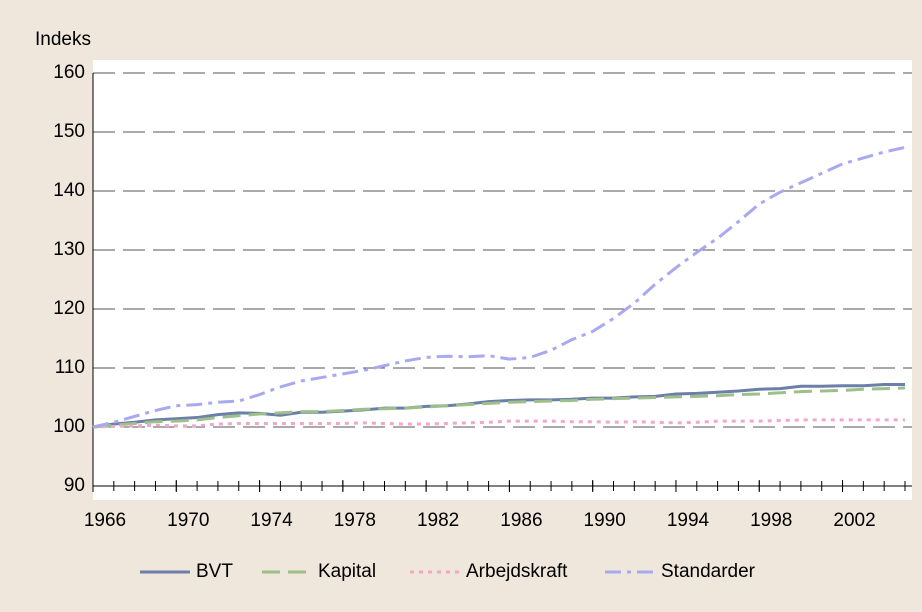  Describe the element at coordinates (708, 571) in the screenshot. I see `legend-label: Standarder` at that location.